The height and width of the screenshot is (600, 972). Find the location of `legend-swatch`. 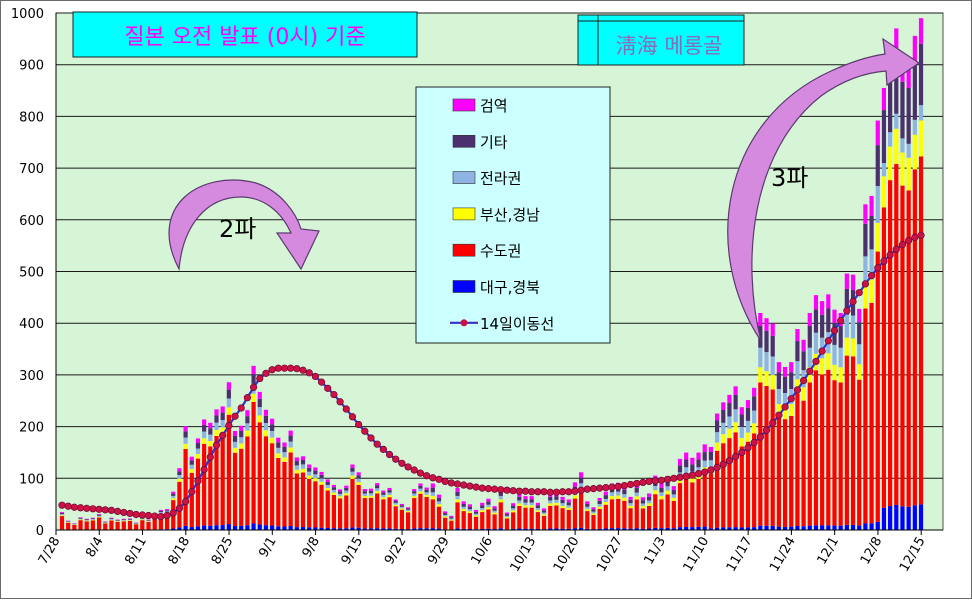

legend-swatch is located at coordinates (464, 250).